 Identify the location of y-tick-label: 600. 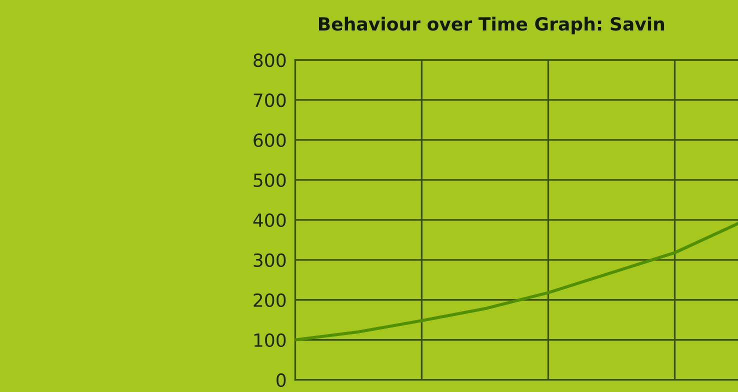
(270, 140).